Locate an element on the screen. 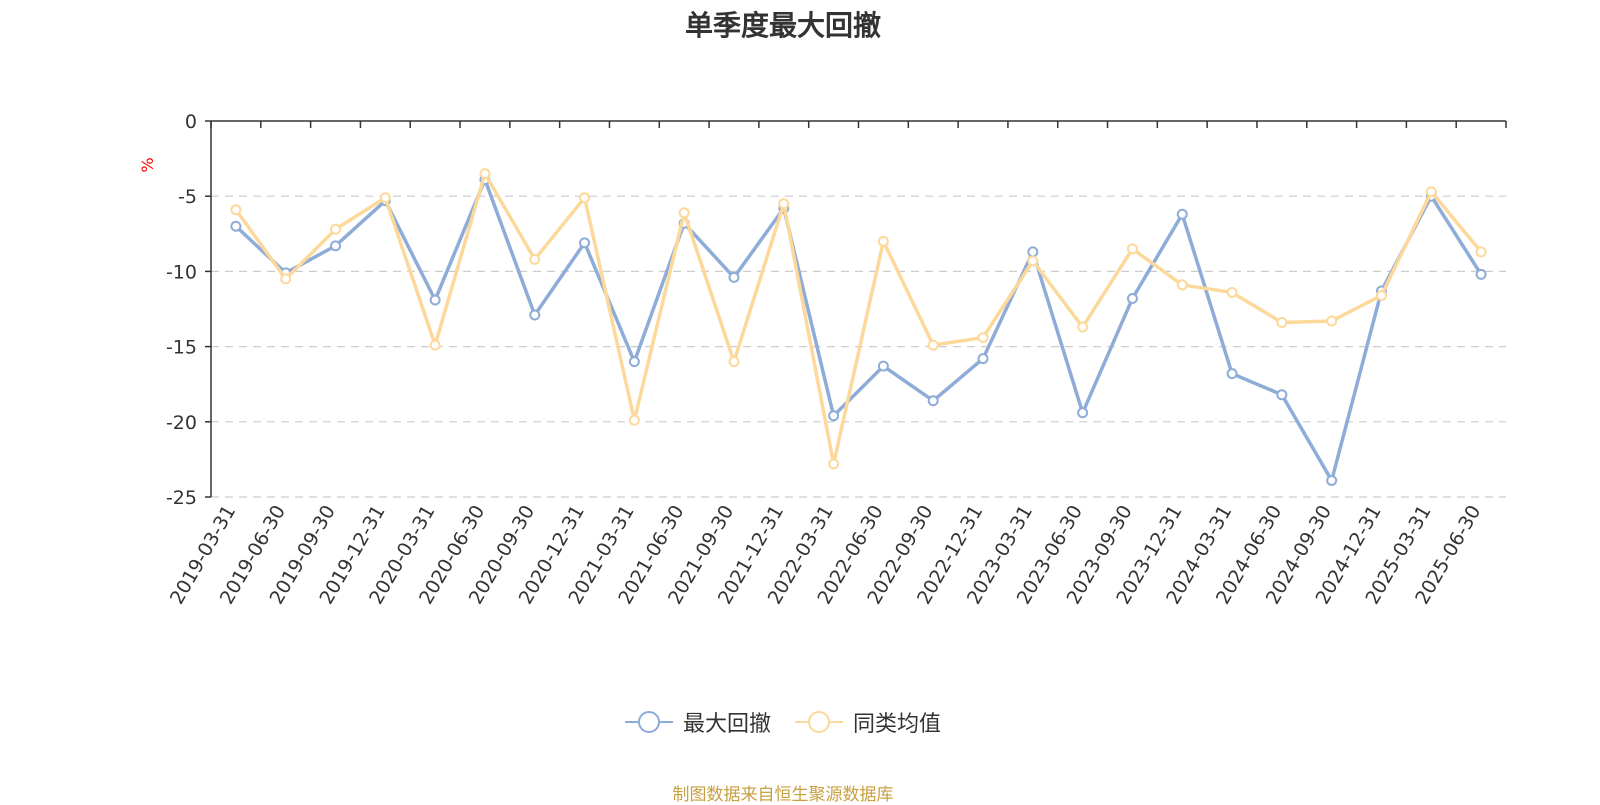  y-axis-unit-label: % is located at coordinates (147, 164).